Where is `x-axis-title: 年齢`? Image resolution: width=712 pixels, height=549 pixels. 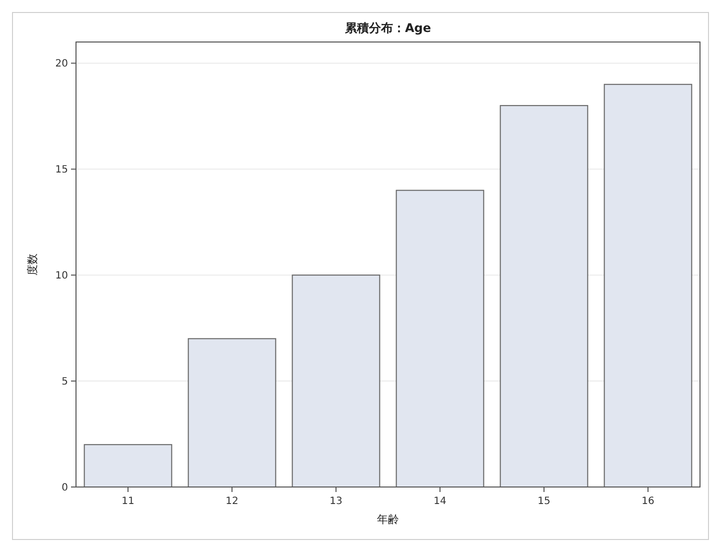
x-axis-title: 年齢 is located at coordinates (388, 519).